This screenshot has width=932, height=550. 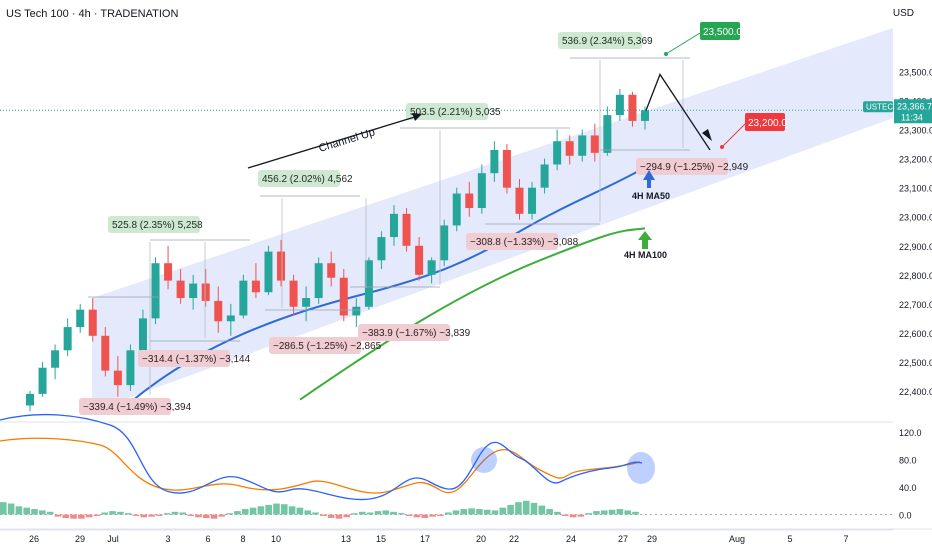 What do you see at coordinates (327, 346) in the screenshot?
I see `measure-down-label: −286.5 (−1.25%) −2,865` at bounding box center [327, 346].